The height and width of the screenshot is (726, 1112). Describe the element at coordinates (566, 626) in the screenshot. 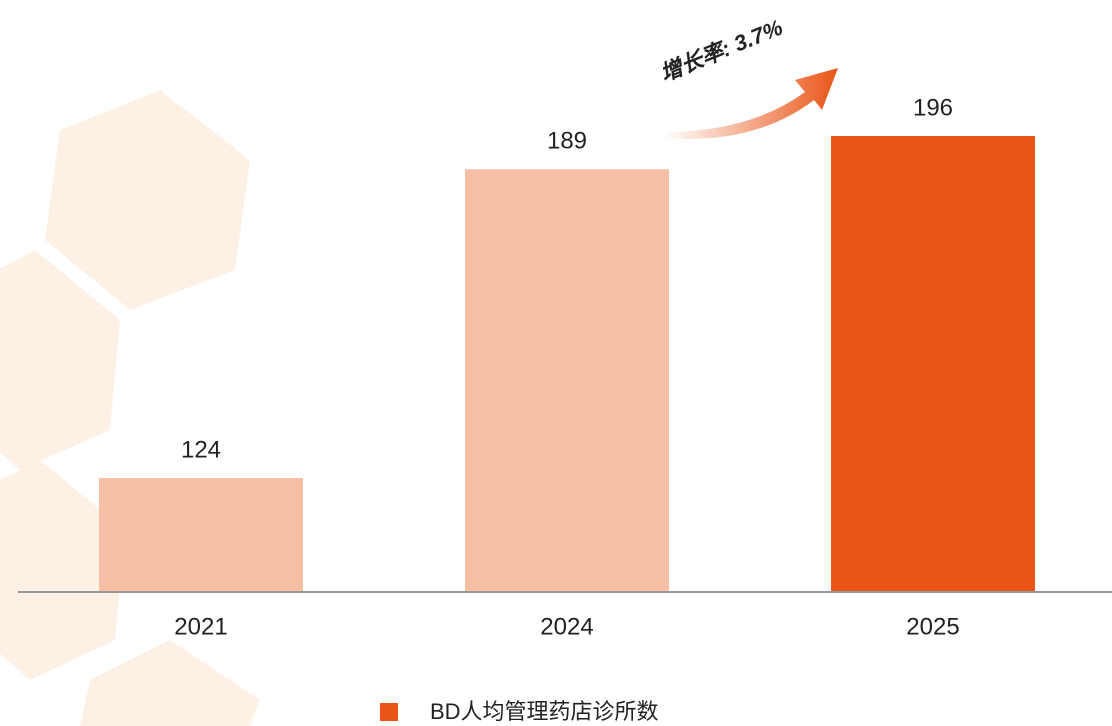

I see `x-tick-label: 2024` at that location.